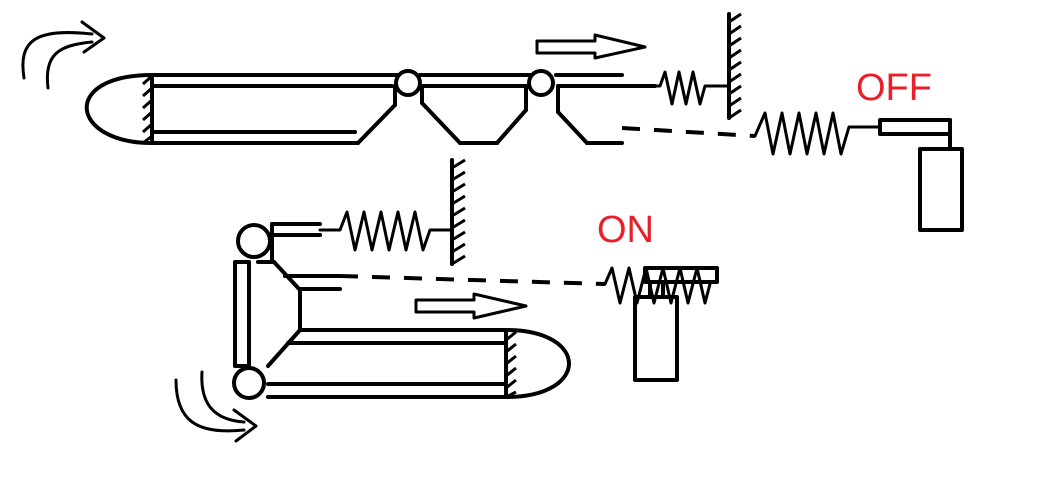  I want to click on on-label: ON, so click(625, 230).